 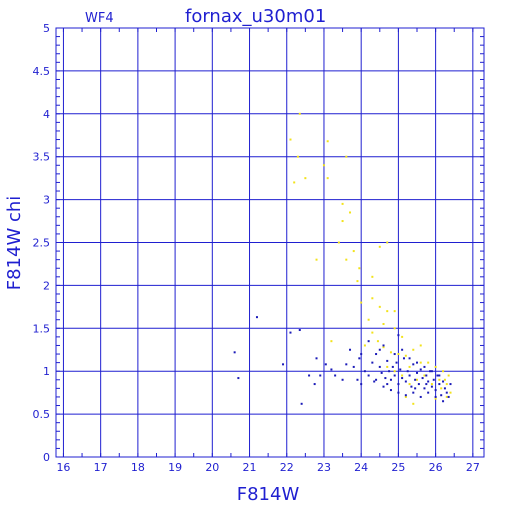 I want to click on y-tick-label: 4.5, so click(x=42, y=71).